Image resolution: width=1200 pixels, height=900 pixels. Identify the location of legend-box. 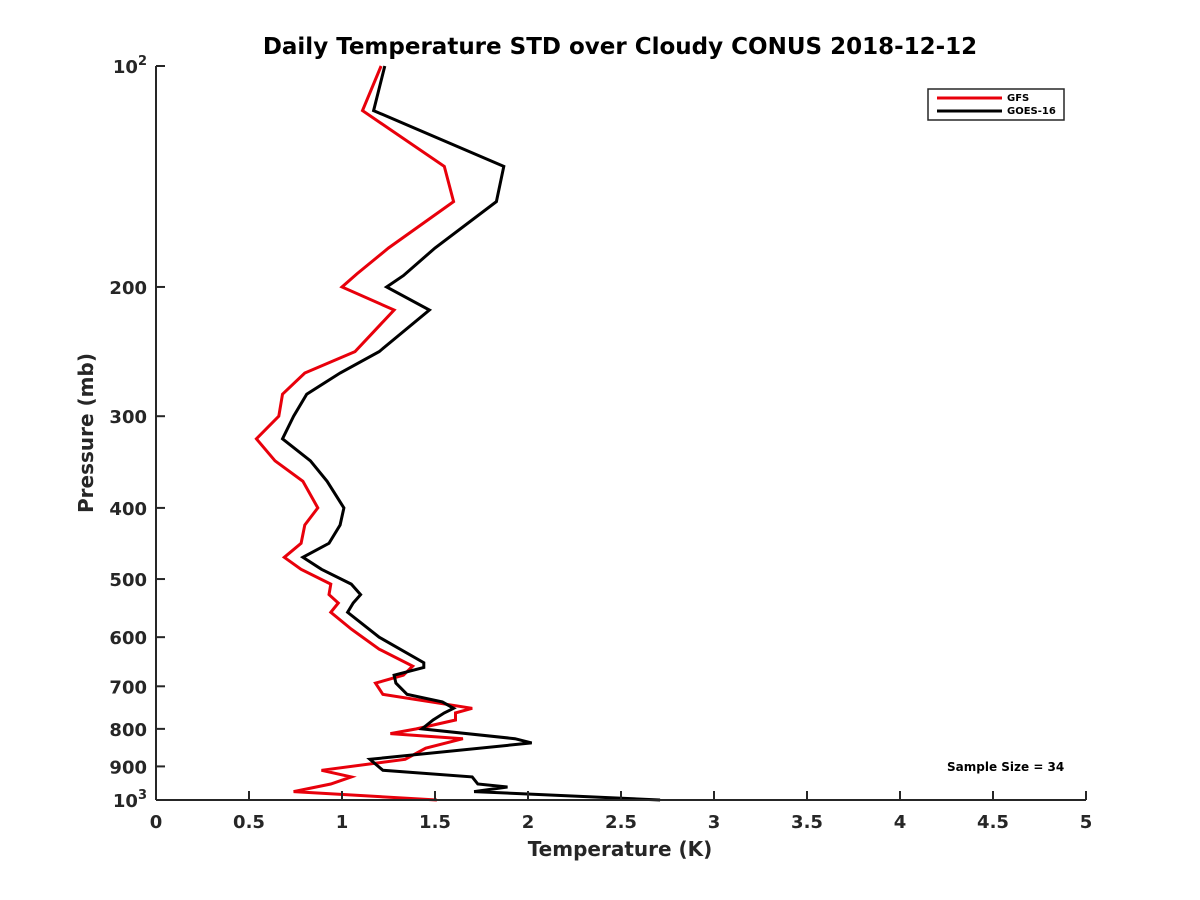
(996, 104).